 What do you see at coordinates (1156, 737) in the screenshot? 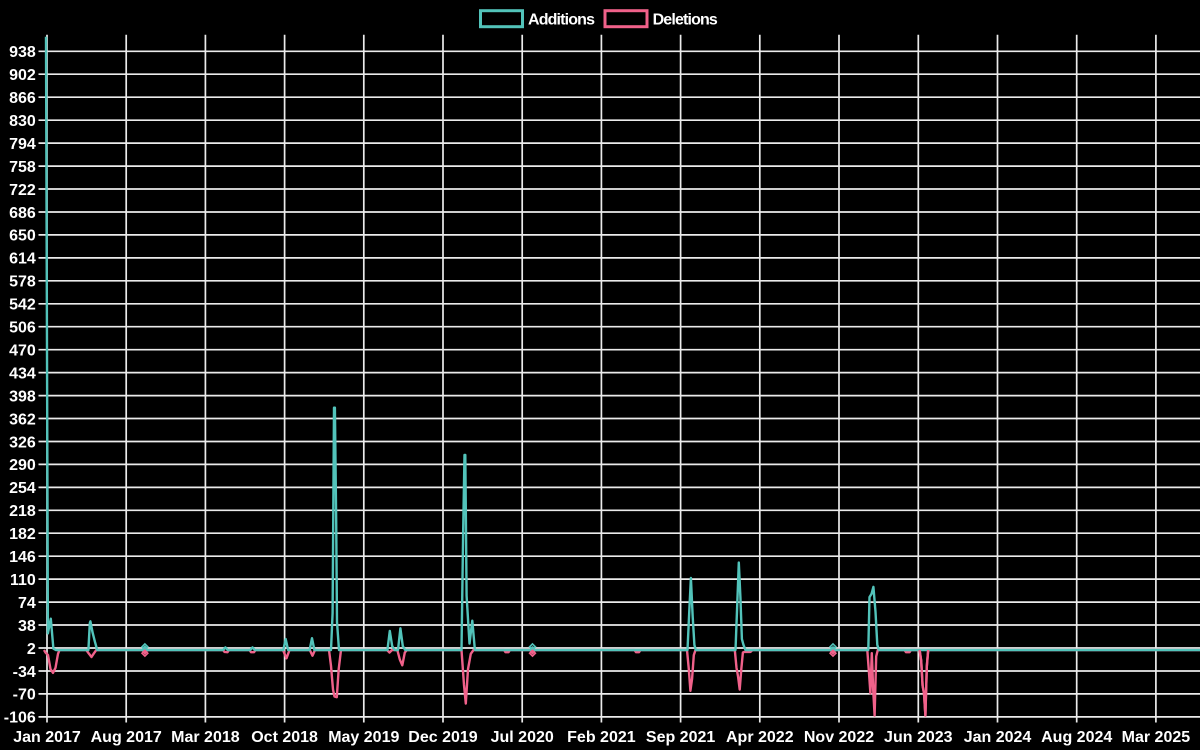
I see `svg-text: Mar 2025` at bounding box center [1156, 737].